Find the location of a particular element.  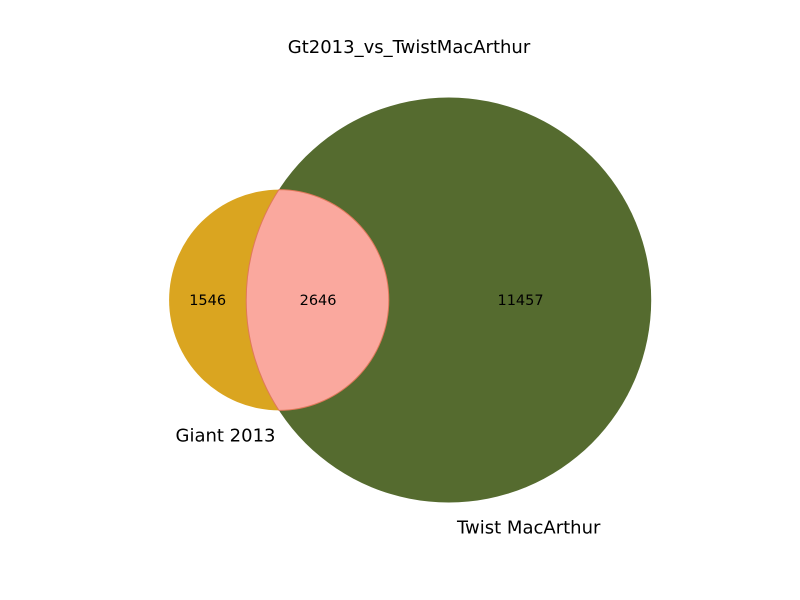

count-intersection: 2646 is located at coordinates (318, 301).